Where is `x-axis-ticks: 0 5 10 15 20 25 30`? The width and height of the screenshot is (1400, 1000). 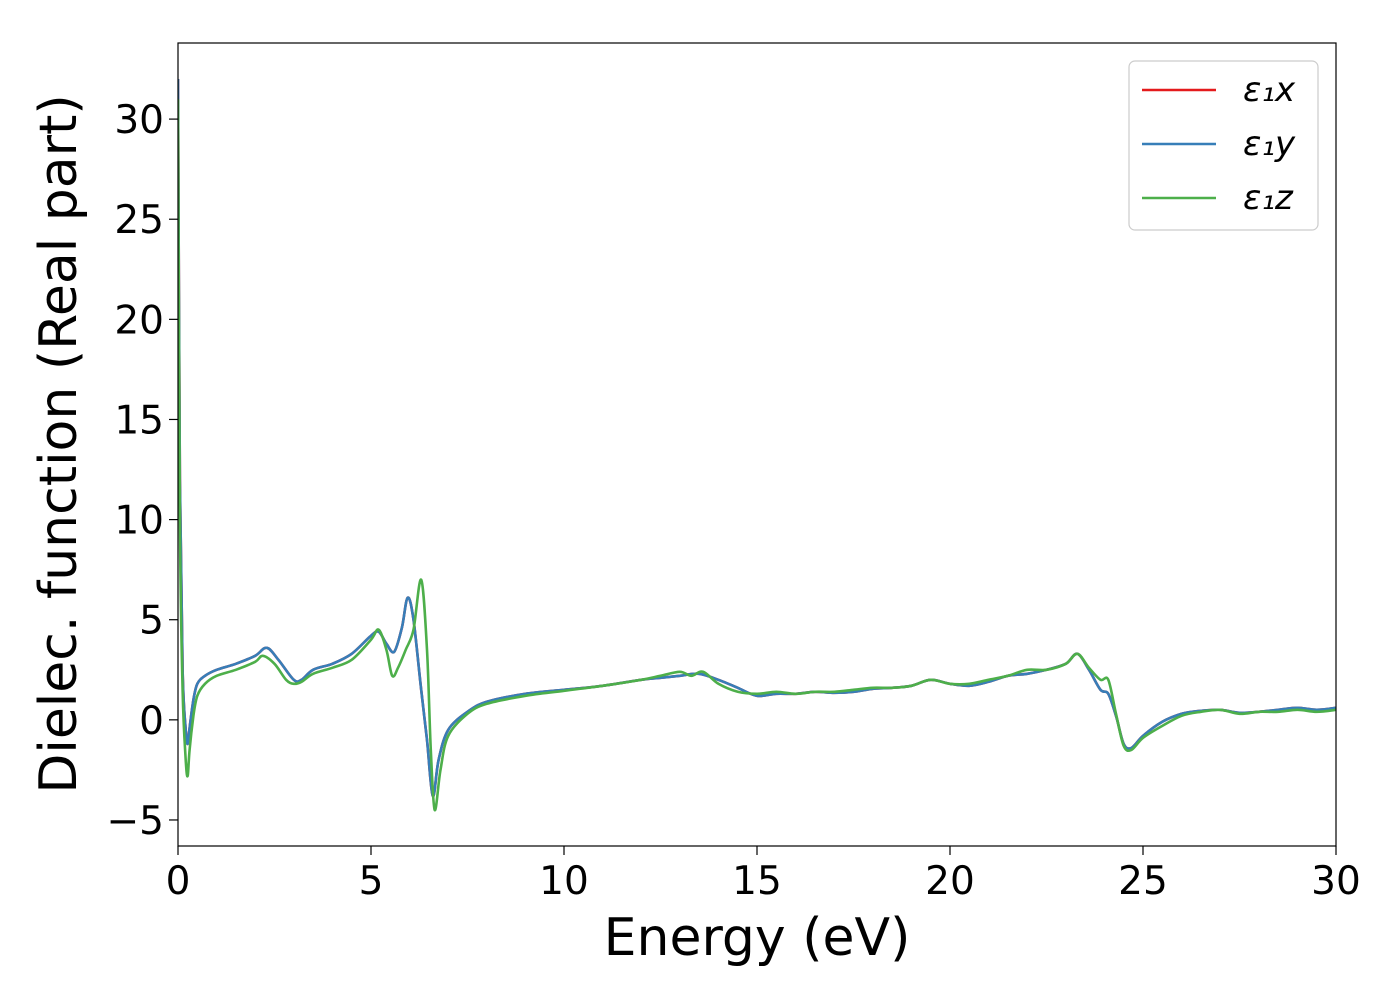
x-axis-ticks: 0 5 10 15 20 25 30 is located at coordinates (763, 875).